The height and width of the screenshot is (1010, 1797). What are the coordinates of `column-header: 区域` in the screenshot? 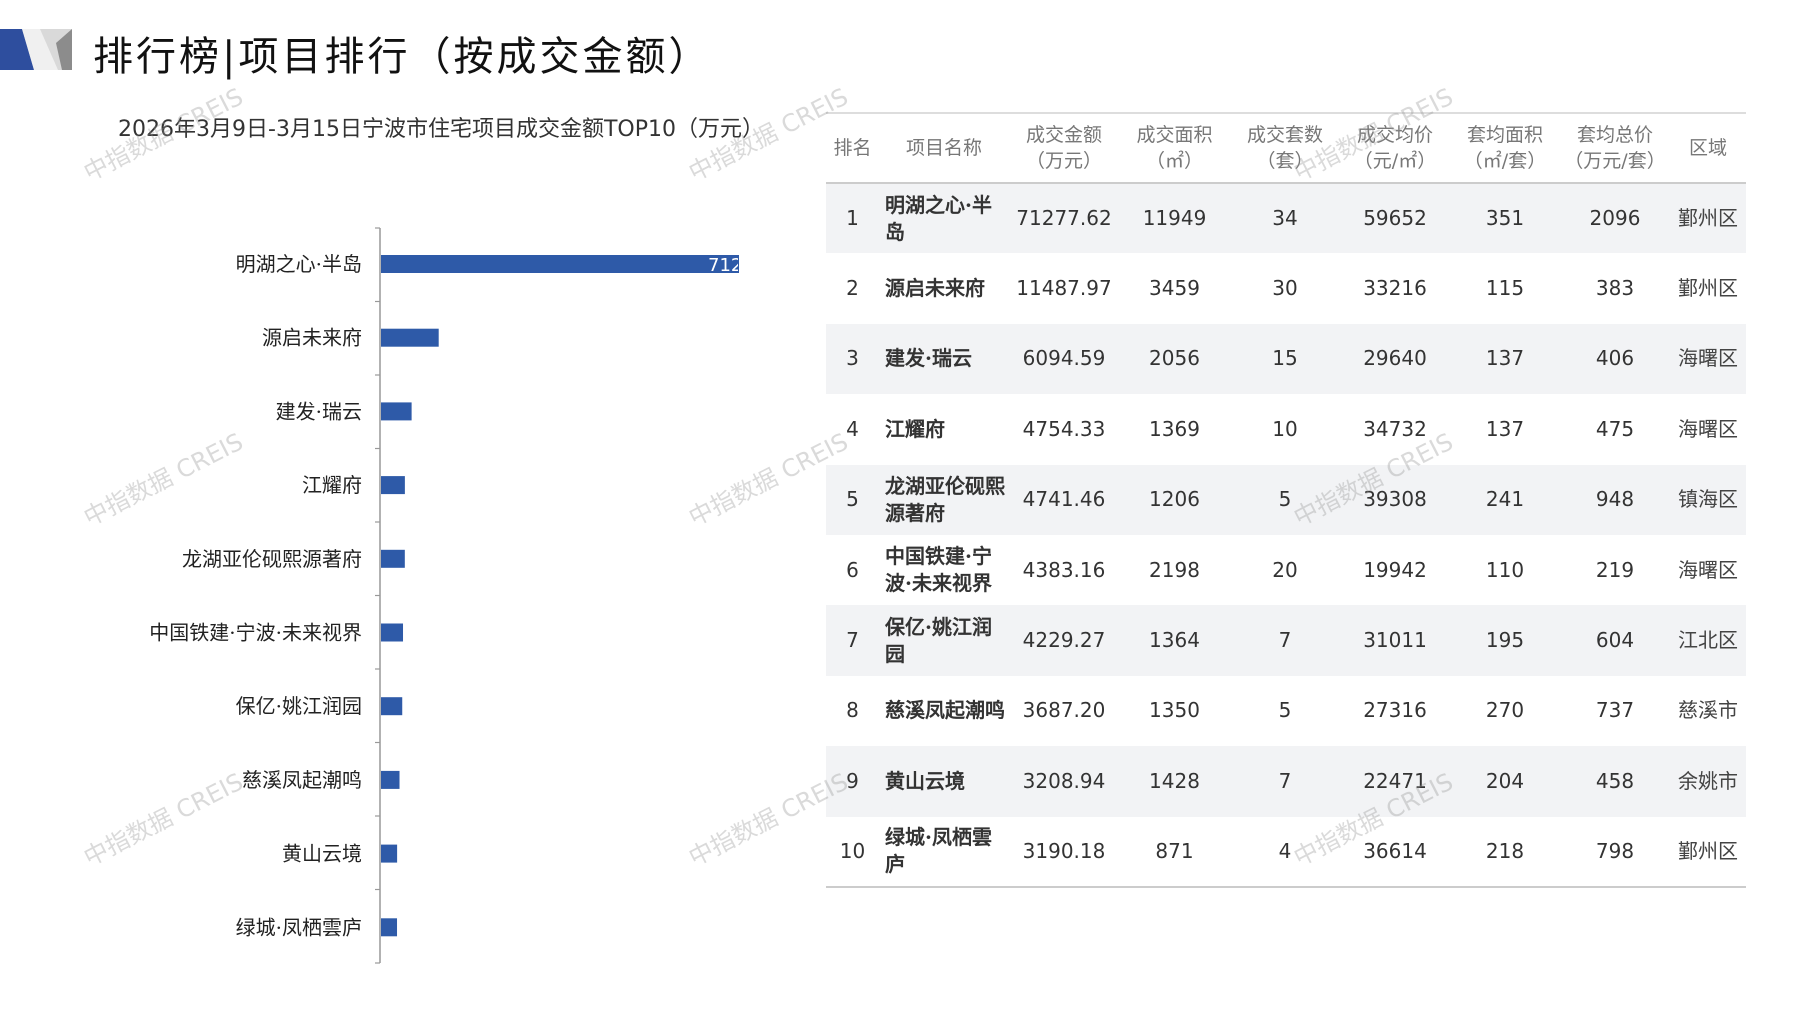 It's located at (1708, 148).